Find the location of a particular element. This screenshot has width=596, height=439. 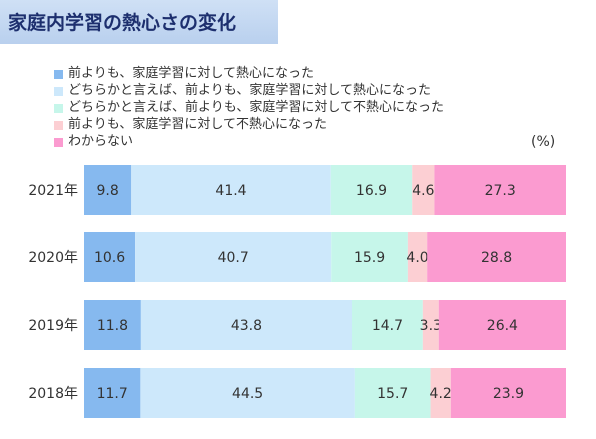

bar-value-label: 14.7 is located at coordinates (387, 326).